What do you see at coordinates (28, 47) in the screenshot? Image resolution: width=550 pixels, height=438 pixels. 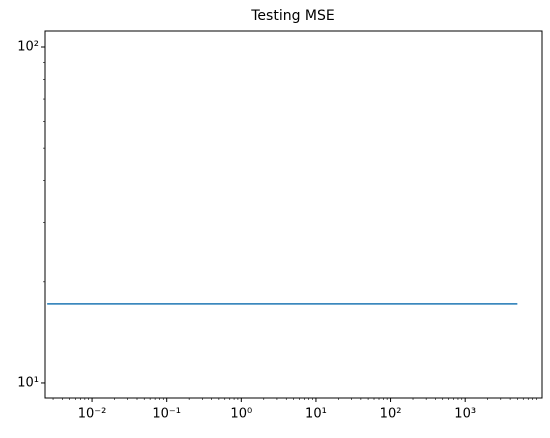 I see `y-tick-label: 10²` at bounding box center [28, 47].